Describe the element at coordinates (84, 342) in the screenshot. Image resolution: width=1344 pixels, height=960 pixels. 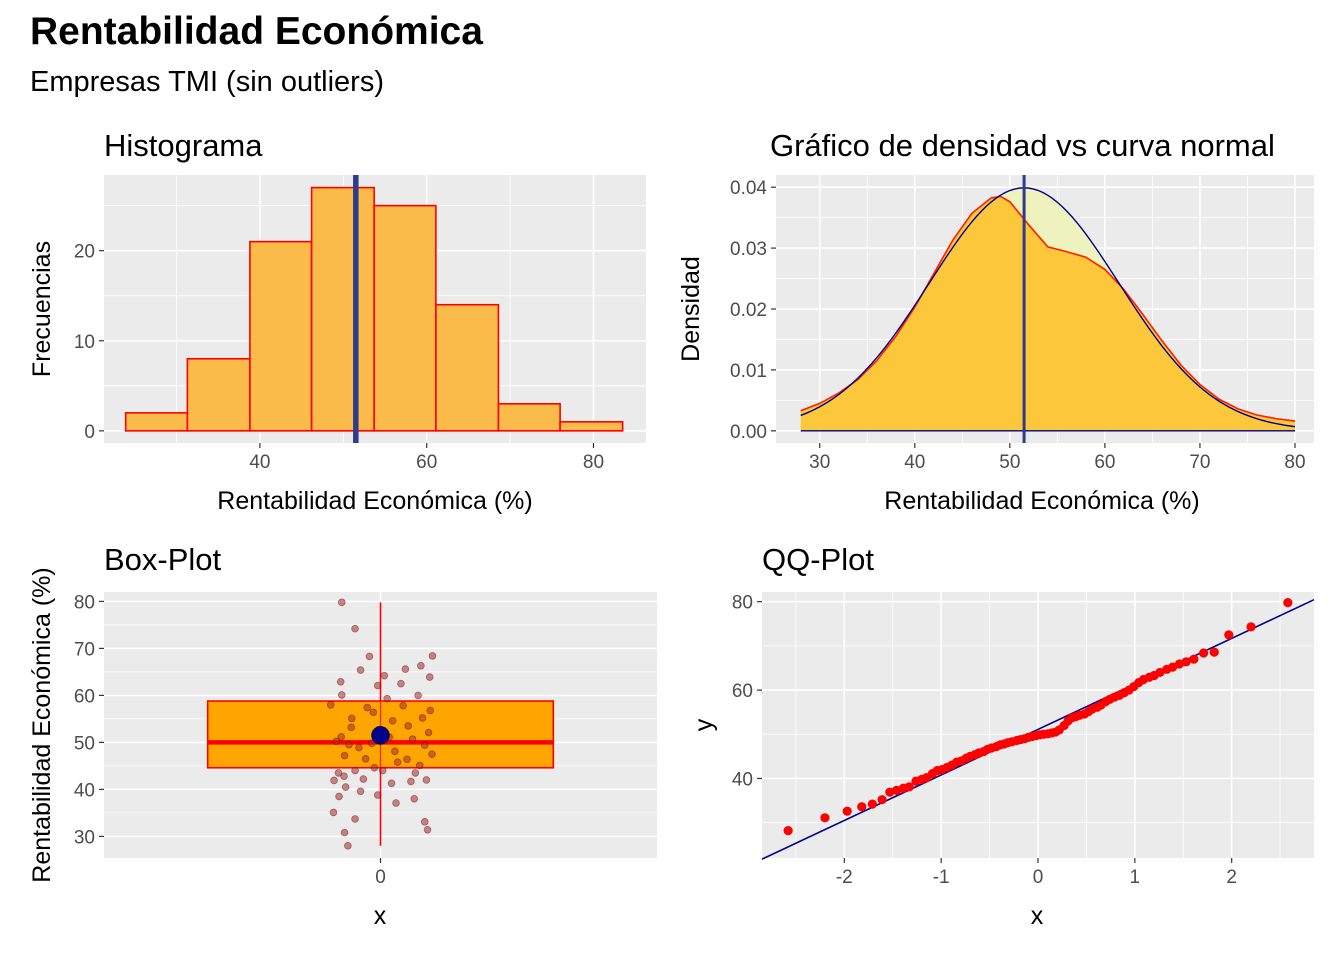
I see `histogram-y-tick-label: 10` at that location.